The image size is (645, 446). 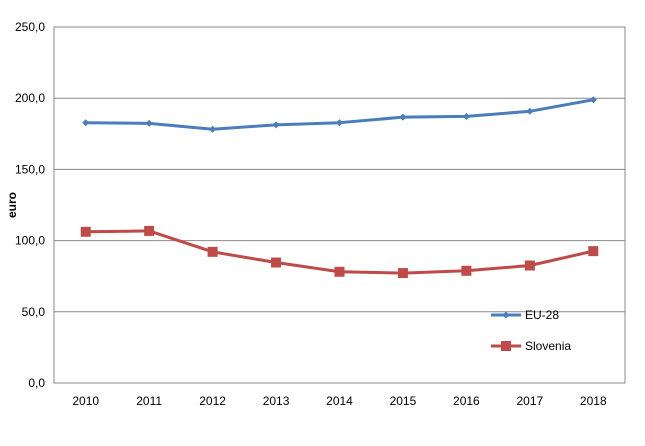 I want to click on x-tick-label: 2013, so click(x=276, y=401).